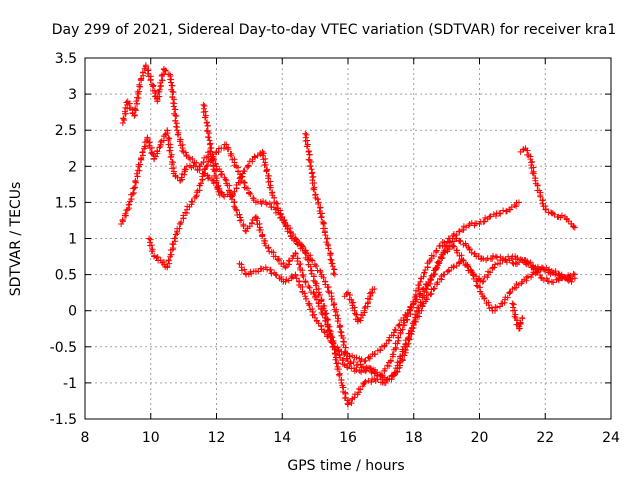 The height and width of the screenshot is (480, 640). Describe the element at coordinates (63, 348) in the screenshot. I see `y-tick-label: -0.5` at that location.